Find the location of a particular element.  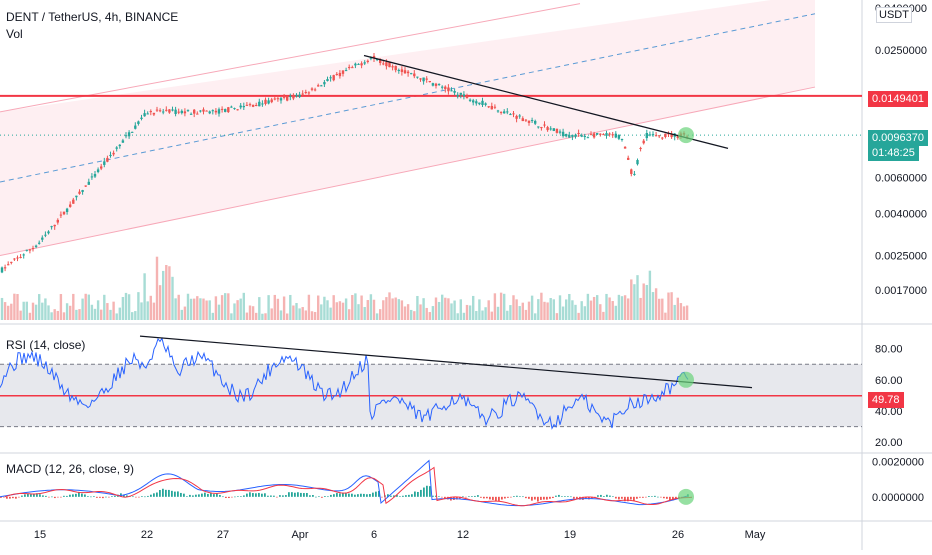

resistance-price-tag: 0.0149401 is located at coordinates (898, 99).